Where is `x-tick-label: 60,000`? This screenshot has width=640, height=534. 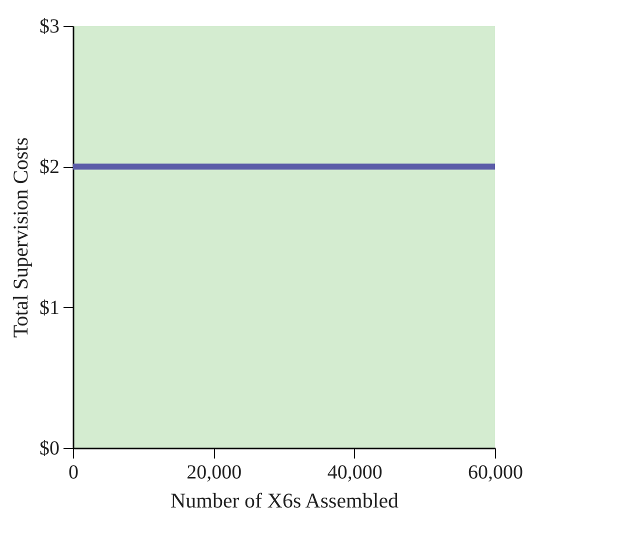 x-tick-label: 60,000 is located at coordinates (495, 473).